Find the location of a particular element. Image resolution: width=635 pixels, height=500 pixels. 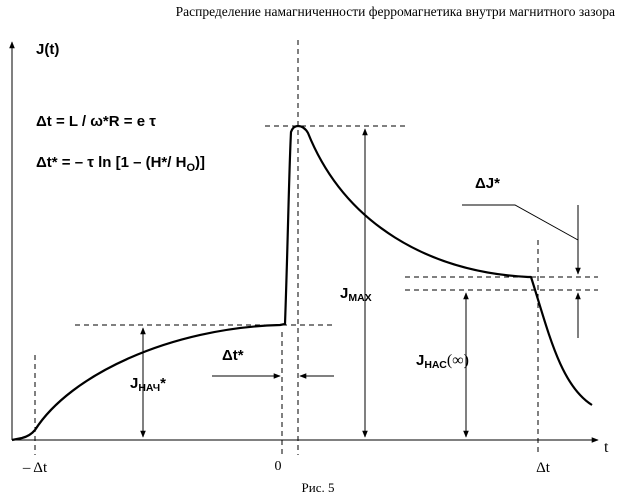

dt-star-label: Δt* is located at coordinates (233, 355).